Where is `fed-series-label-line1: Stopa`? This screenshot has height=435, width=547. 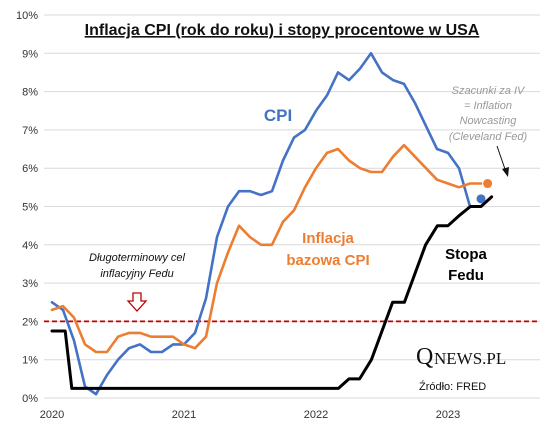 fed-series-label-line1: Stopa is located at coordinates (466, 254).